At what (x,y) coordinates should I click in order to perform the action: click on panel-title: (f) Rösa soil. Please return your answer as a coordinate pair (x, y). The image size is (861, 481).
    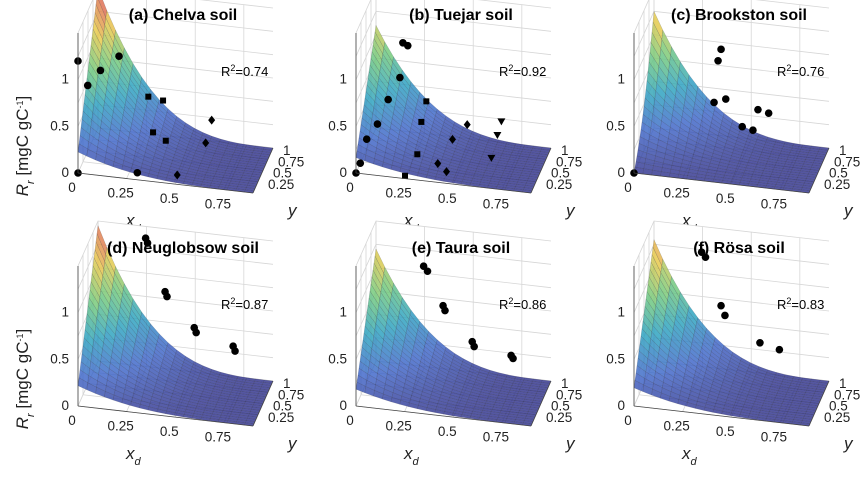
    Looking at the image, I should click on (739, 248).